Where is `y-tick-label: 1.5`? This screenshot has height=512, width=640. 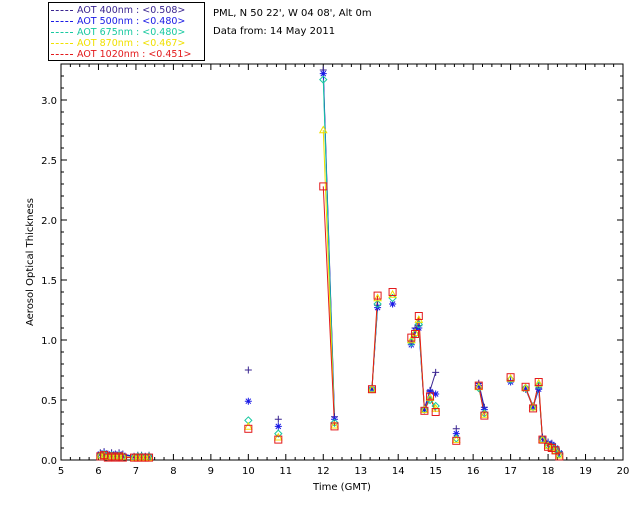
y-tick-label: 1.5 is located at coordinates (49, 281).